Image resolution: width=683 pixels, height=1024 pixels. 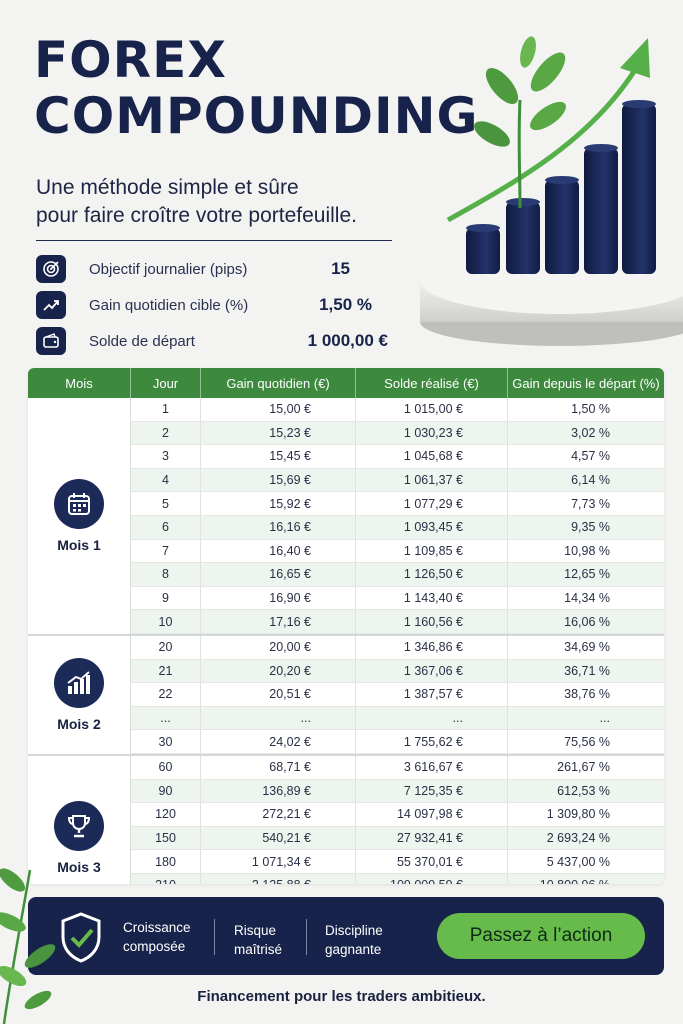 What do you see at coordinates (278, 791) in the screenshot?
I see `cell-daily-gain: 136,89 €` at bounding box center [278, 791].